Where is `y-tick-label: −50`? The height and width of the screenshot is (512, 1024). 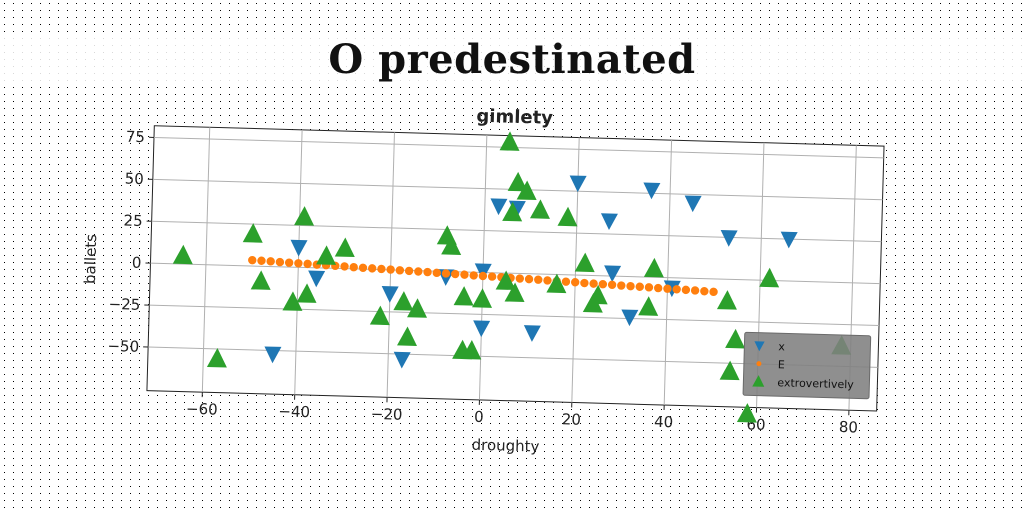 y-tick-label: −50 is located at coordinates (123, 346).